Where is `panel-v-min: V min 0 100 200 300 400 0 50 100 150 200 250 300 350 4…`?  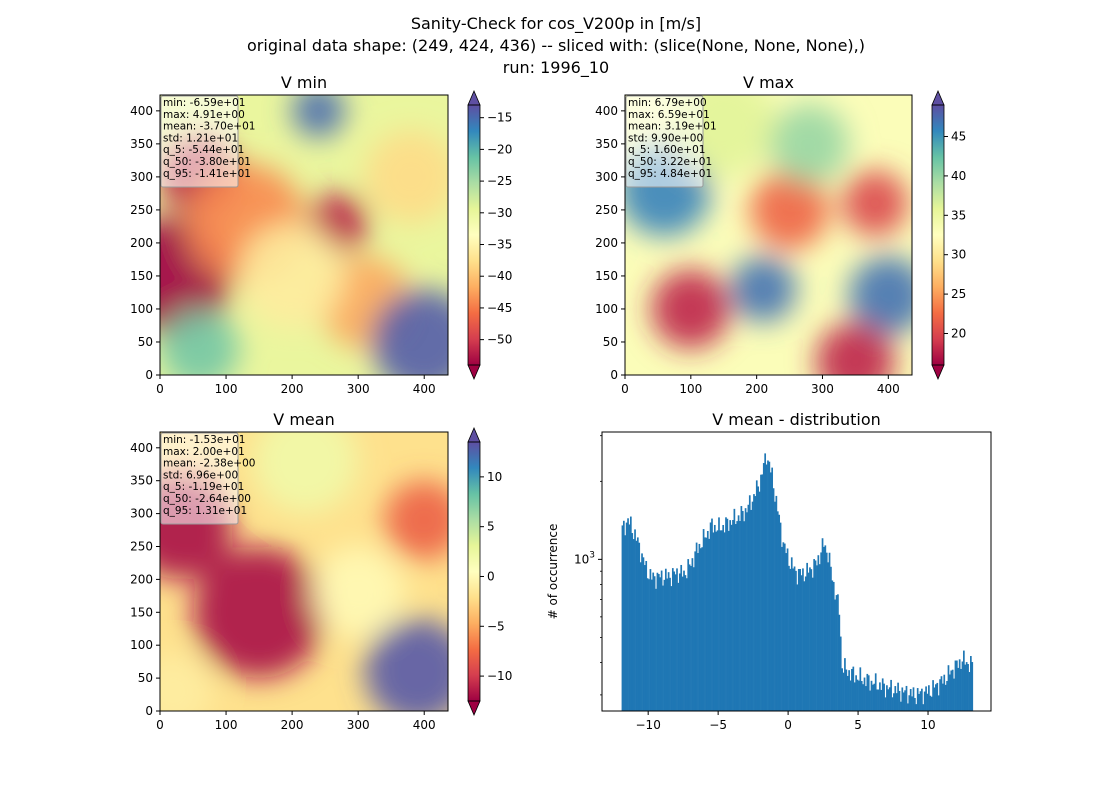
panel-v-min: V min 0 100 200 300 400 0 50 100 150 200 250 300 350 4… is located at coordinates (321, 234).